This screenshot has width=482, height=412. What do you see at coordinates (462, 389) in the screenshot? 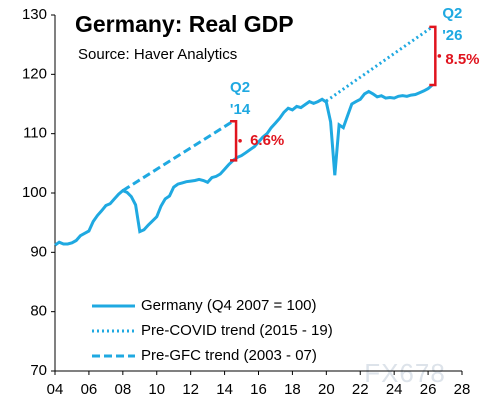
I see `x-tick-label: 28` at bounding box center [462, 389].